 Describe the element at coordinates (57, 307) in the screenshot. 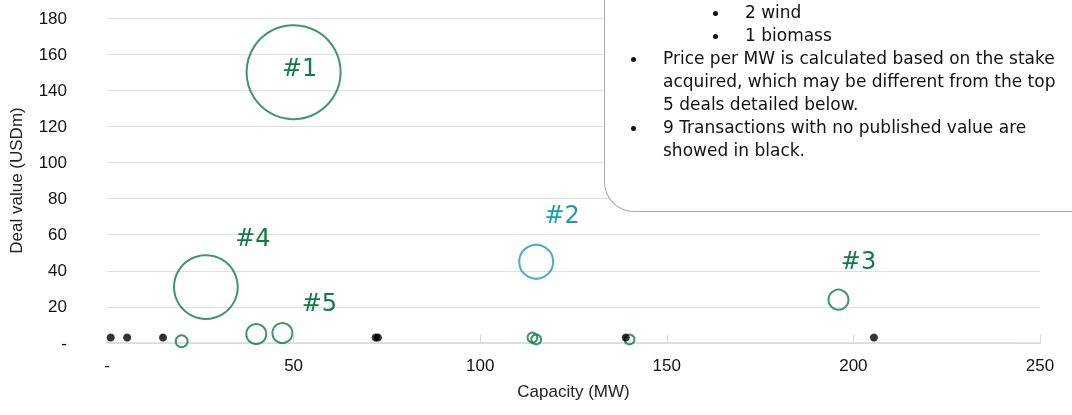

I see `y-tick-label: 20` at that location.